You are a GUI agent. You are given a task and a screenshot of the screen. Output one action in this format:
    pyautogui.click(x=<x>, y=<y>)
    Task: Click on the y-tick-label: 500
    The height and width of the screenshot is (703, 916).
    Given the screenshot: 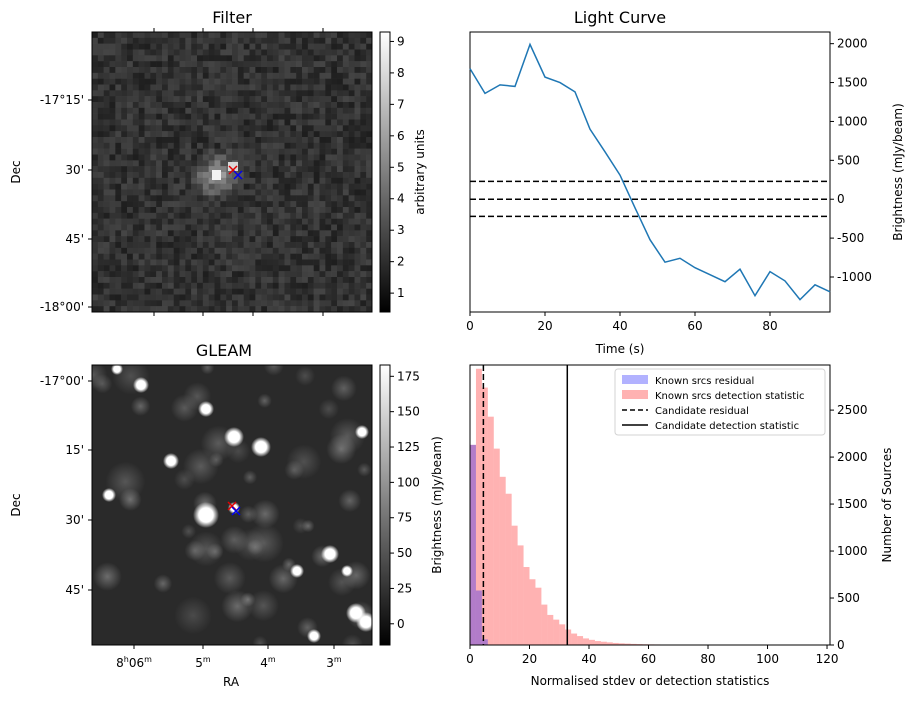 What is the action you would take?
    pyautogui.click(x=848, y=598)
    